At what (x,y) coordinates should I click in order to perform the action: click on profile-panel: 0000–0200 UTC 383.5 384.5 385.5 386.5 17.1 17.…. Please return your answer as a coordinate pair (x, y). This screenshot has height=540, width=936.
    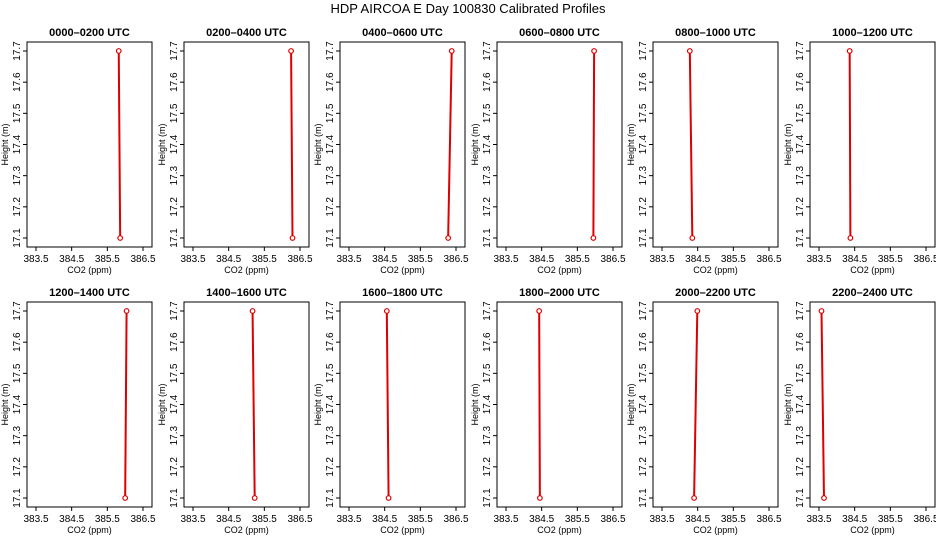
    Looking at the image, I should click on (78, 151).